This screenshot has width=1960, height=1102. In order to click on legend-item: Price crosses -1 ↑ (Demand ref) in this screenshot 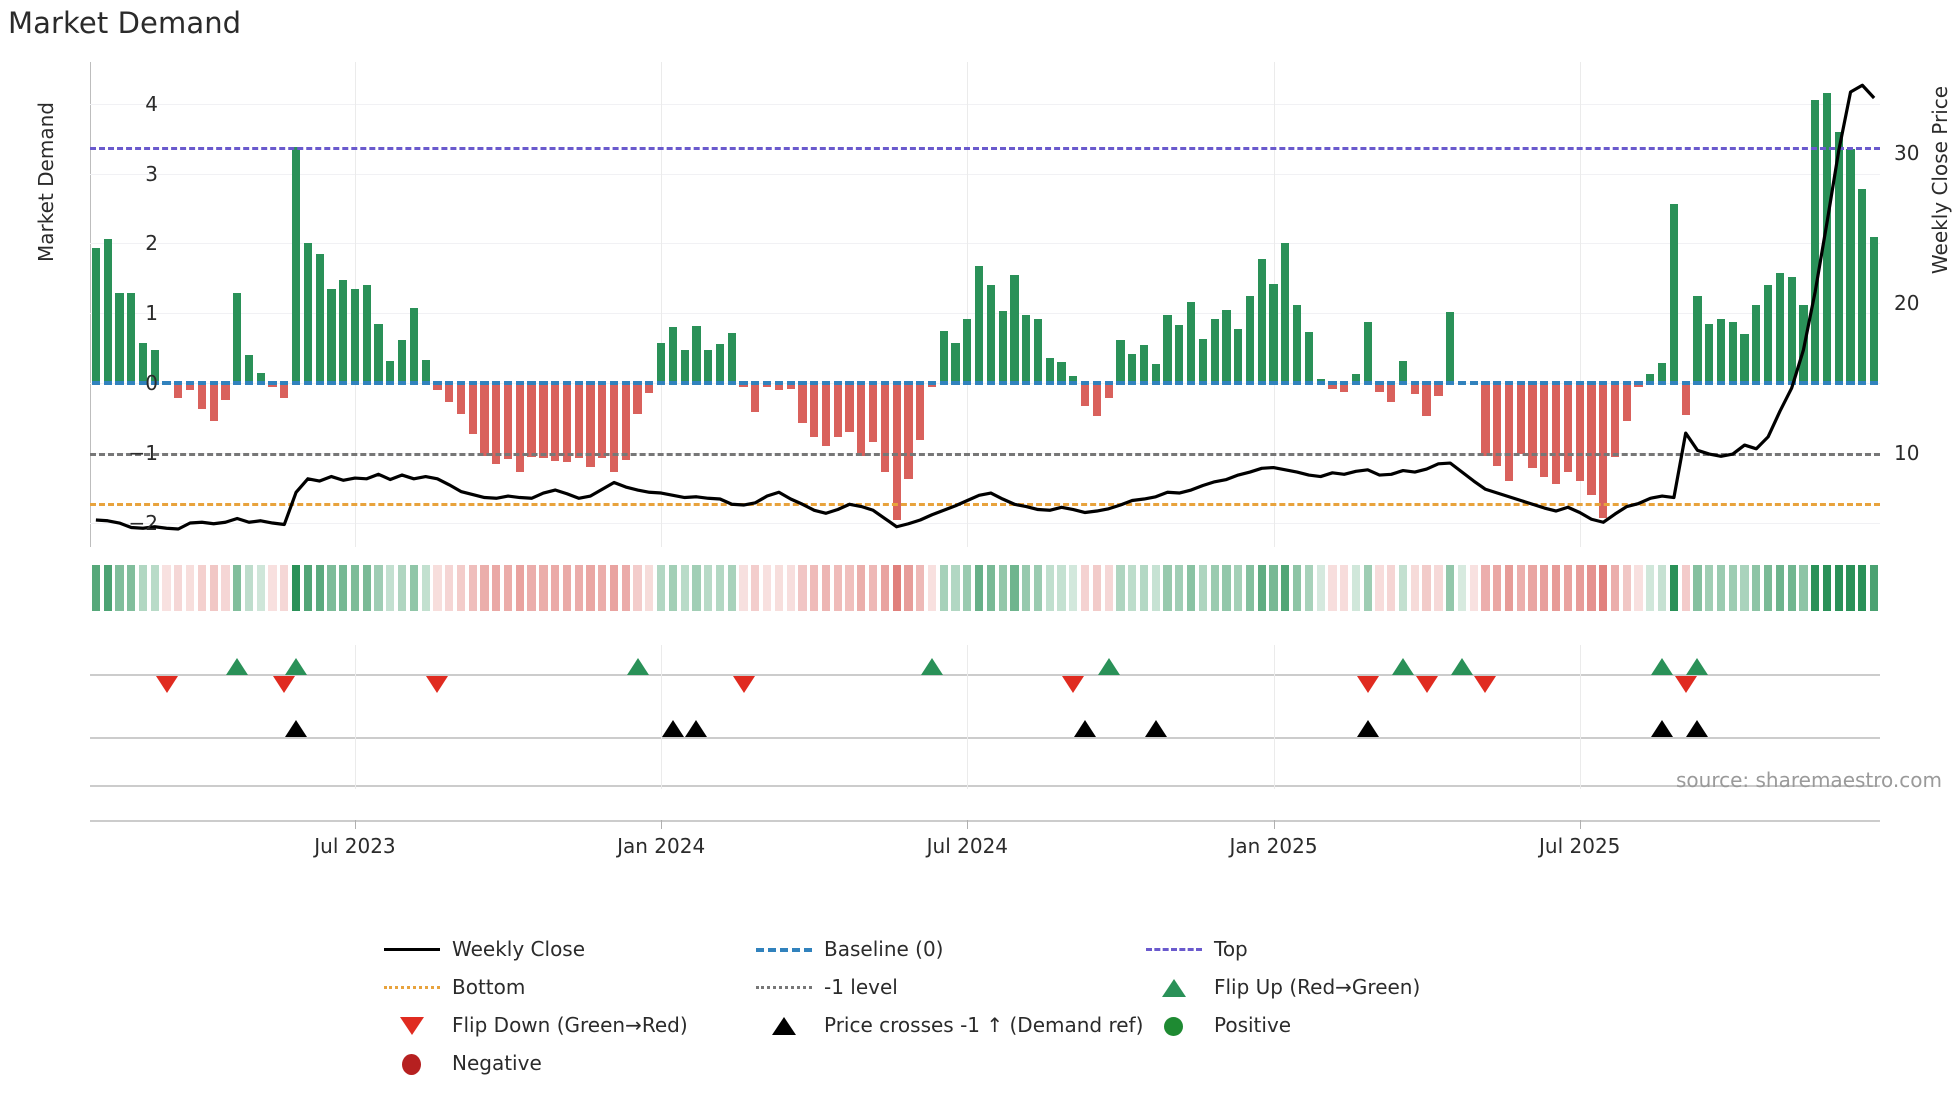, I will do `click(947, 1025)`.